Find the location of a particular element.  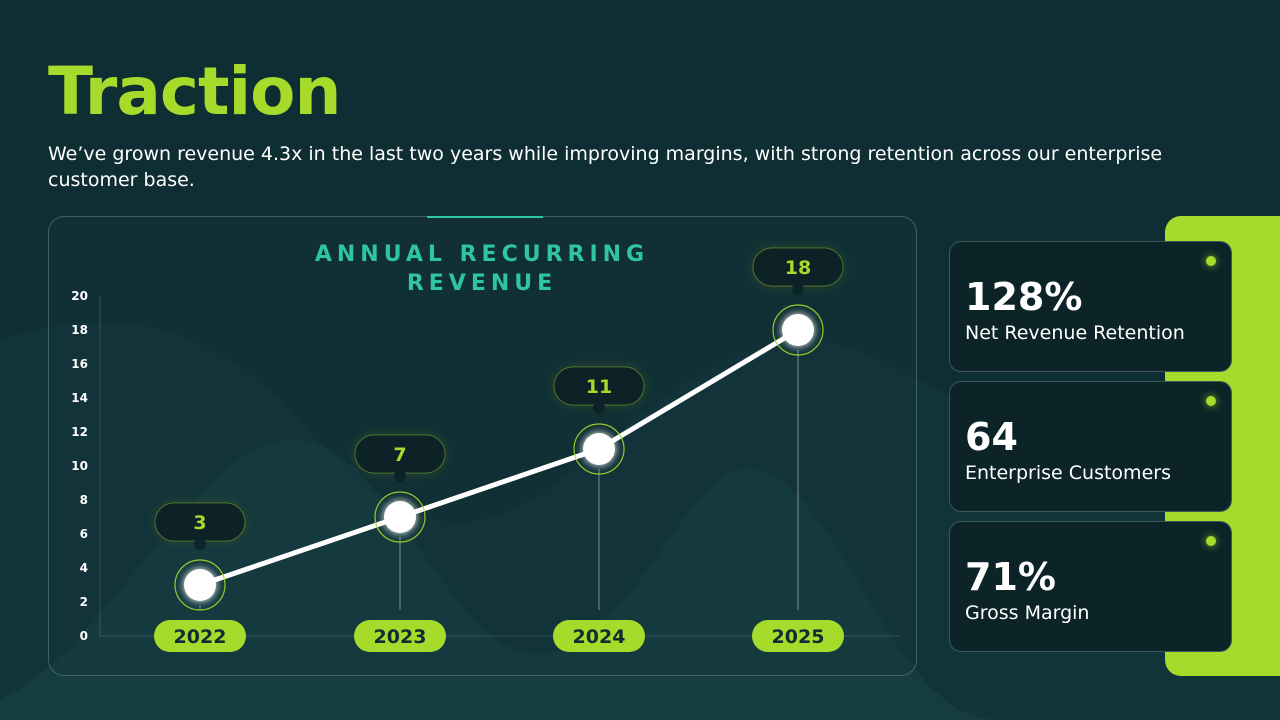

y-tick-label: 14 is located at coordinates (79, 398).